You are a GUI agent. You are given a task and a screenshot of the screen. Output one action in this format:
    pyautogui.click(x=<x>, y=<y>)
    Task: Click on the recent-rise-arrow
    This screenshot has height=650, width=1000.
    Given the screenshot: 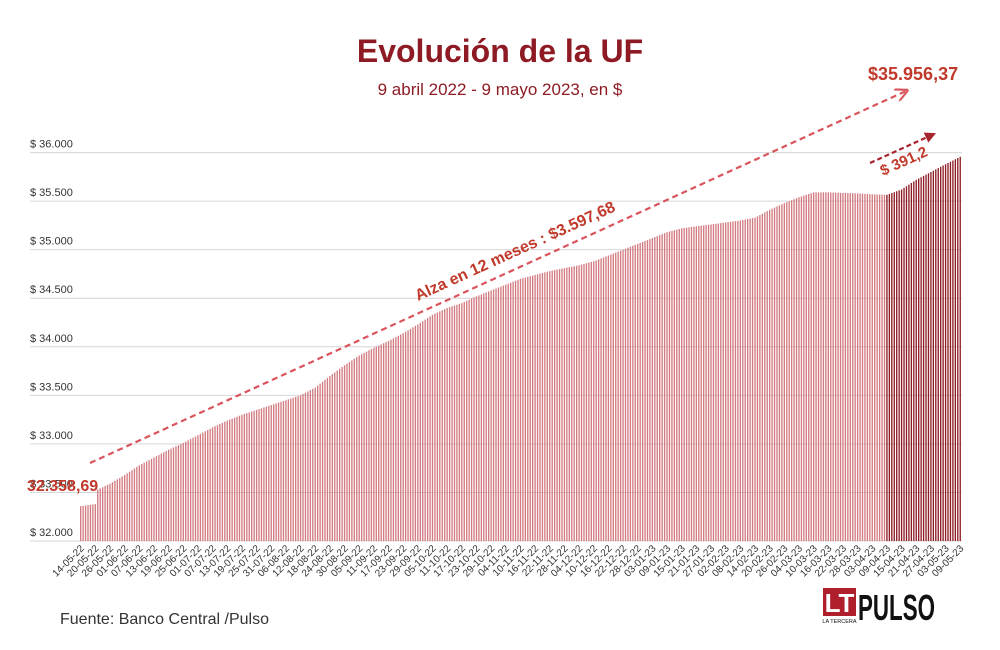 What is the action you would take?
    pyautogui.click(x=903, y=148)
    